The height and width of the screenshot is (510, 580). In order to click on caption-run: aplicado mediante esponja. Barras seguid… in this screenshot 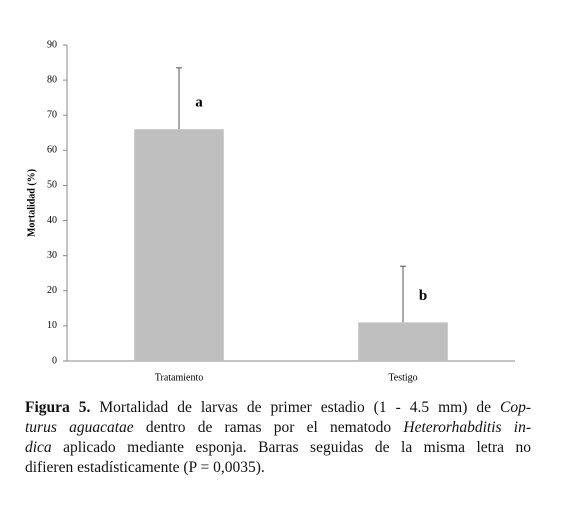, I will do `click(291, 447)`.